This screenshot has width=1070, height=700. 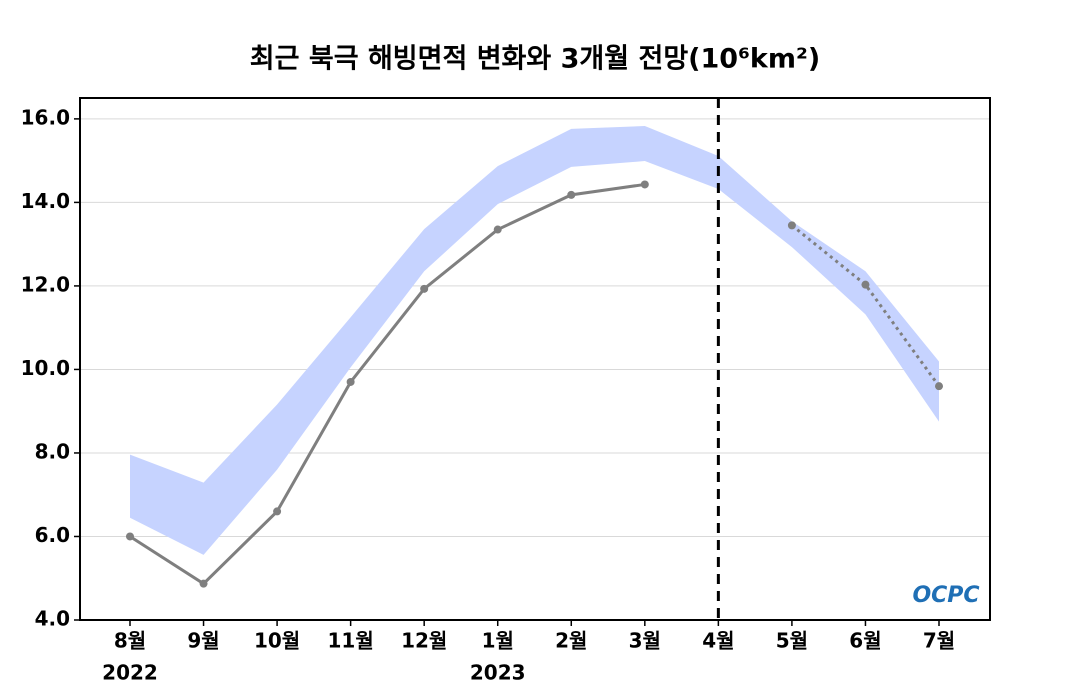 What do you see at coordinates (45, 201) in the screenshot?
I see `y-tick-label: 14.0` at bounding box center [45, 201].